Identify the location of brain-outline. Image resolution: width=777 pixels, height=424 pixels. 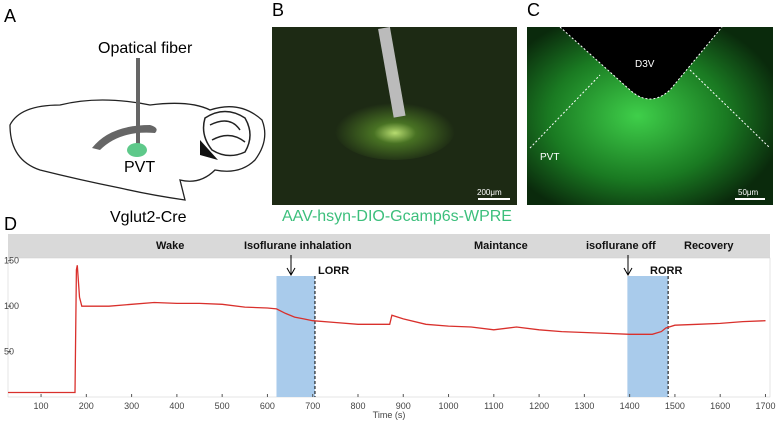
(137, 150).